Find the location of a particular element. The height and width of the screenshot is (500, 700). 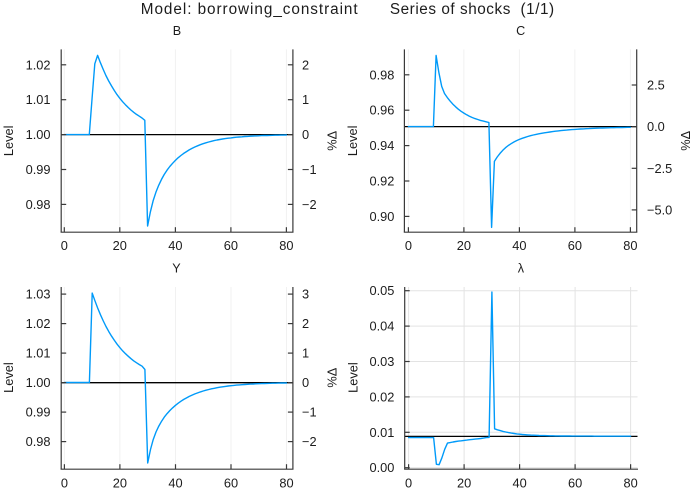

svg-text: 0.05 is located at coordinates (381, 290).